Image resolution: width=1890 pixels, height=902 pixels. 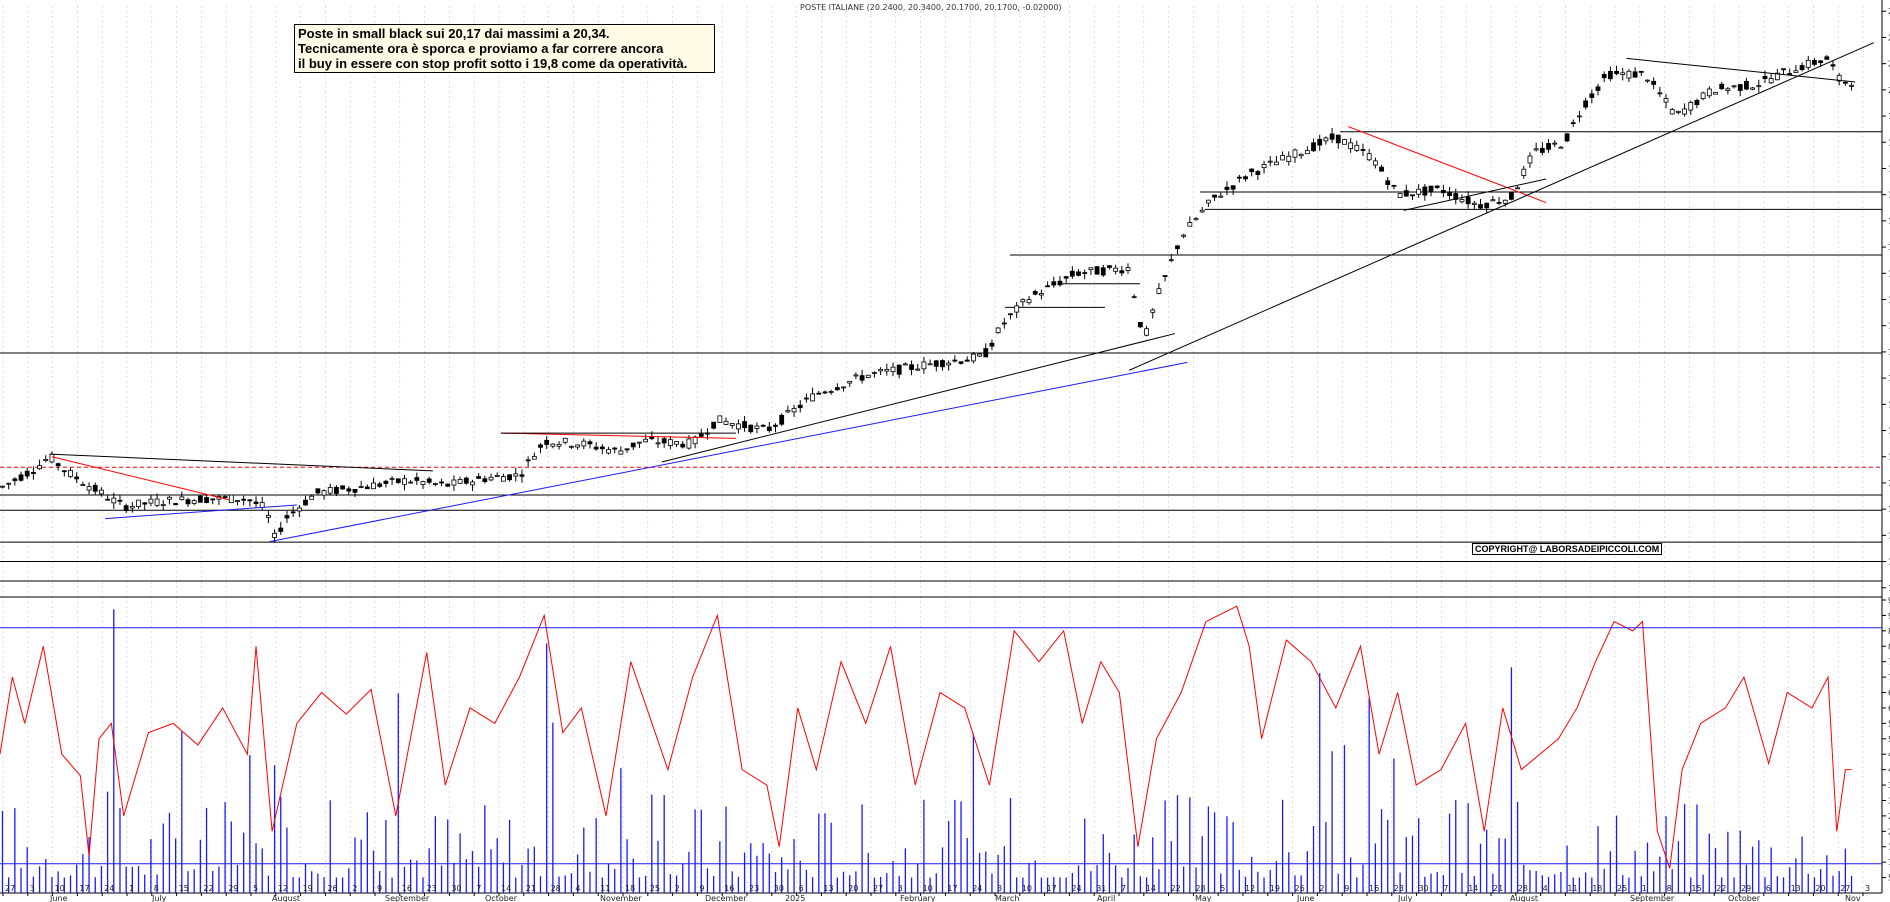 What do you see at coordinates (1200, 888) in the screenshot?
I see `day-label: 28` at bounding box center [1200, 888].